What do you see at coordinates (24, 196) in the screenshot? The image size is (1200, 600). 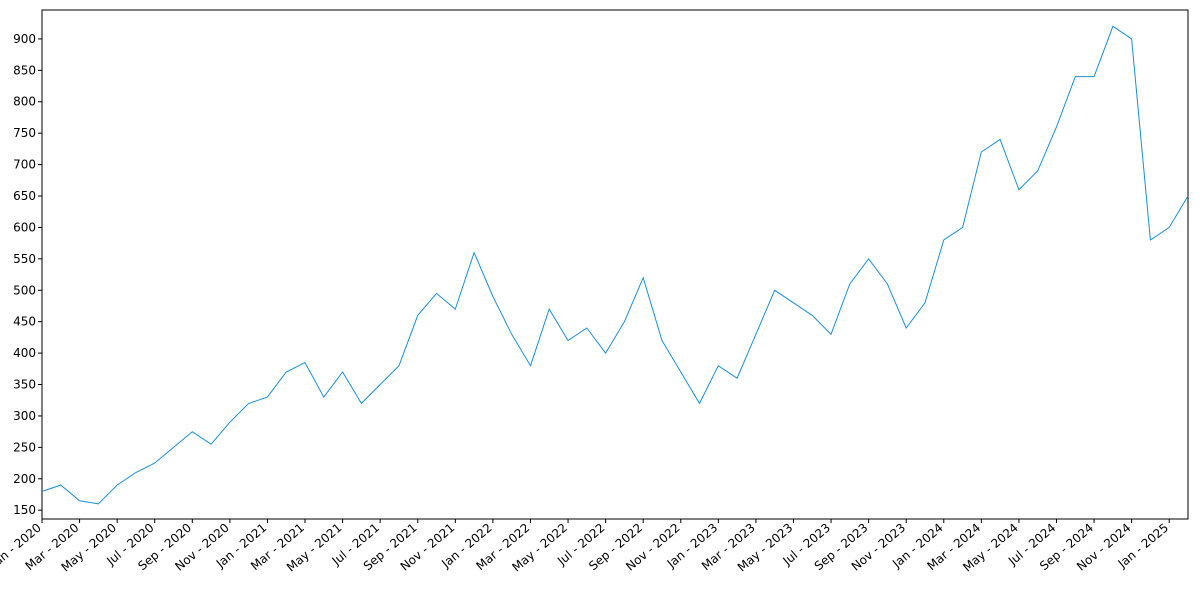 I see `y-tick-label: 650` at bounding box center [24, 196].